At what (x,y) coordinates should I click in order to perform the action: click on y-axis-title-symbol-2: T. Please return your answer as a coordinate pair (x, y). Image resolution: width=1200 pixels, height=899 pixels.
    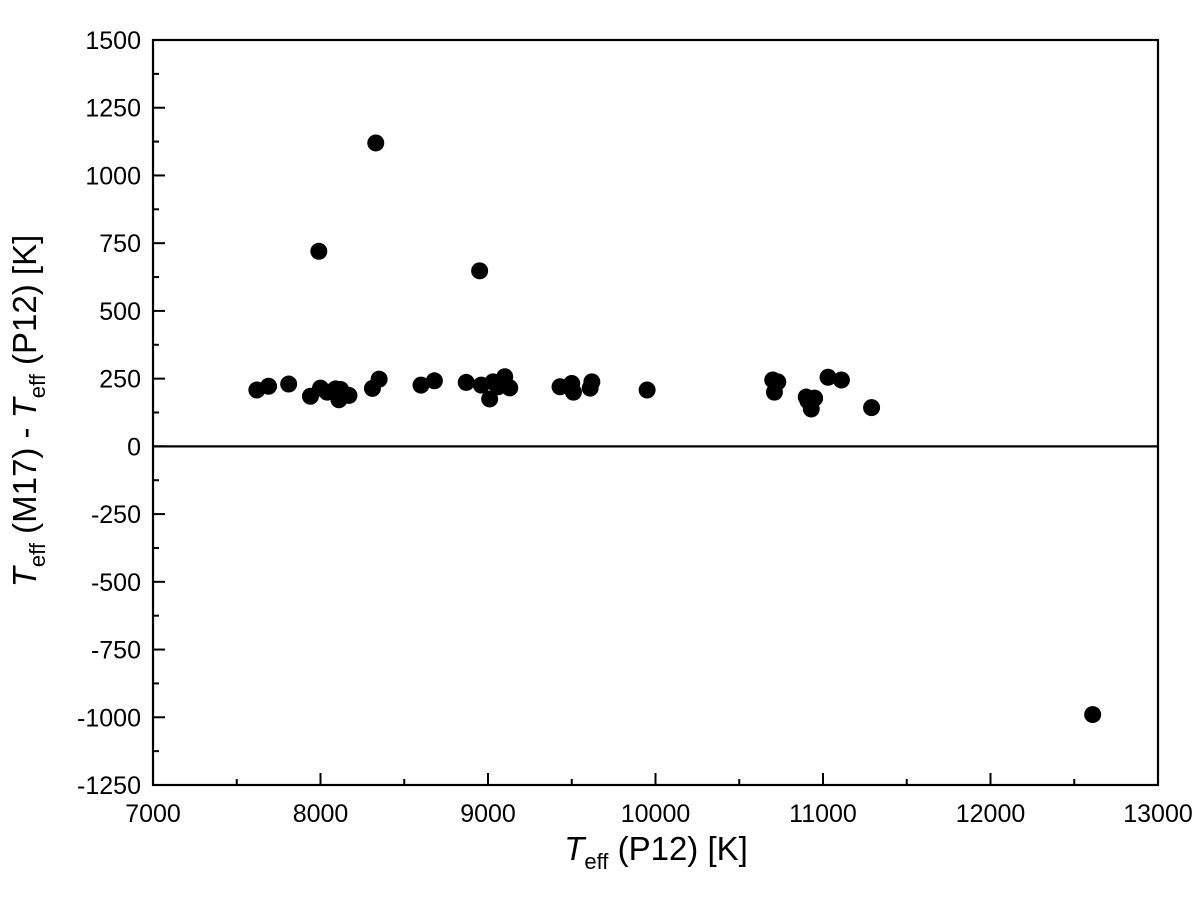
    Looking at the image, I should click on (24, 406).